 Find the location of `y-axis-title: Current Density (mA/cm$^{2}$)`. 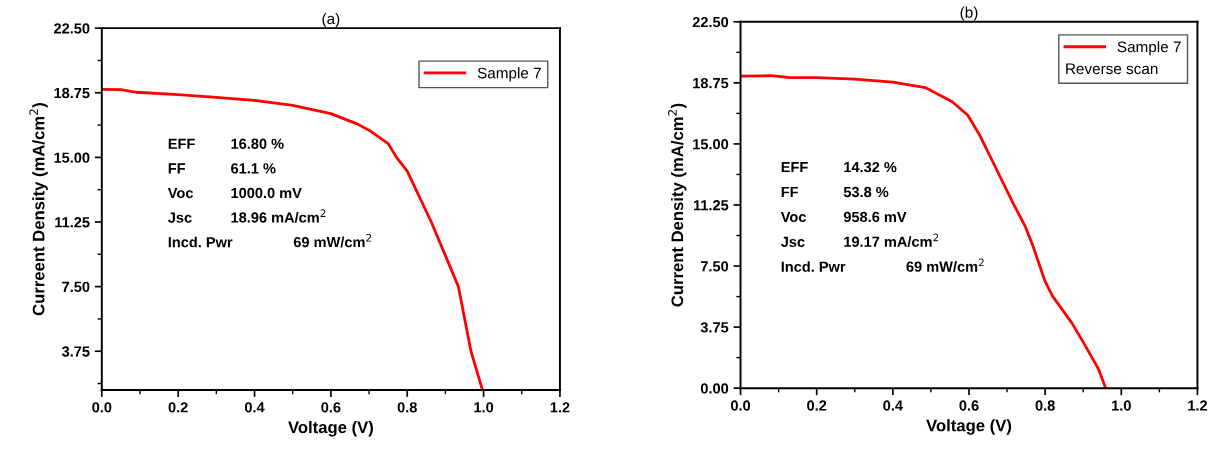

y-axis-title: Current Density (mA/cm$^{2}$) is located at coordinates (677, 205).